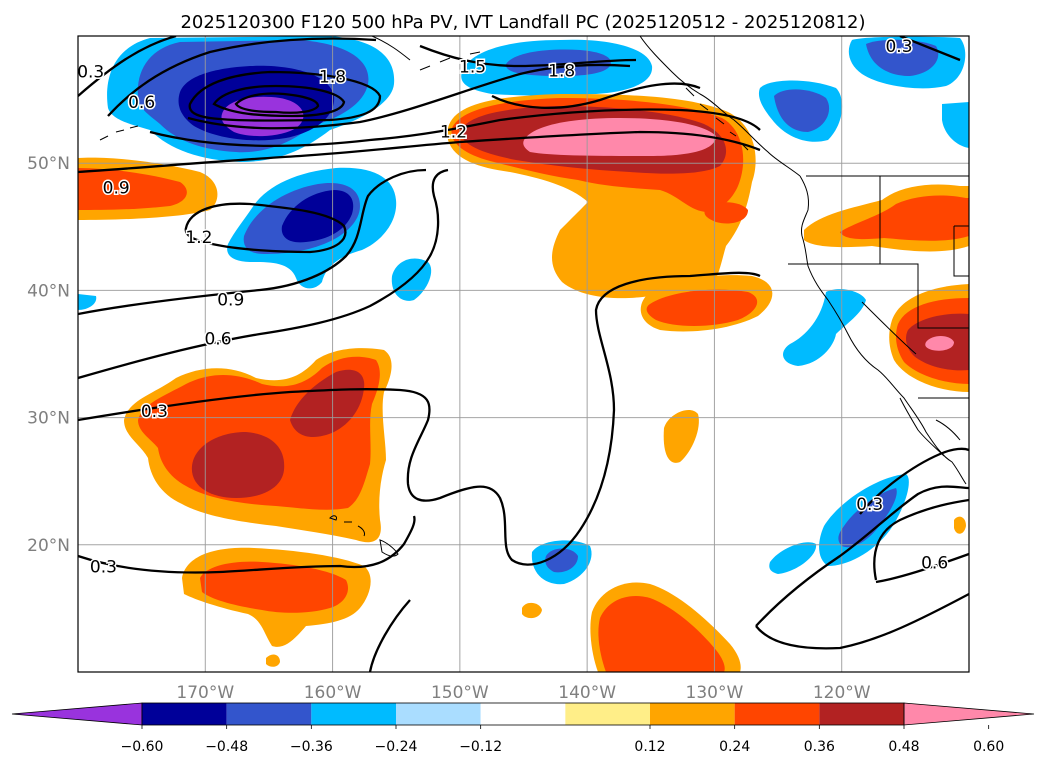  I want to click on coastline-bc, so click(804, 206).